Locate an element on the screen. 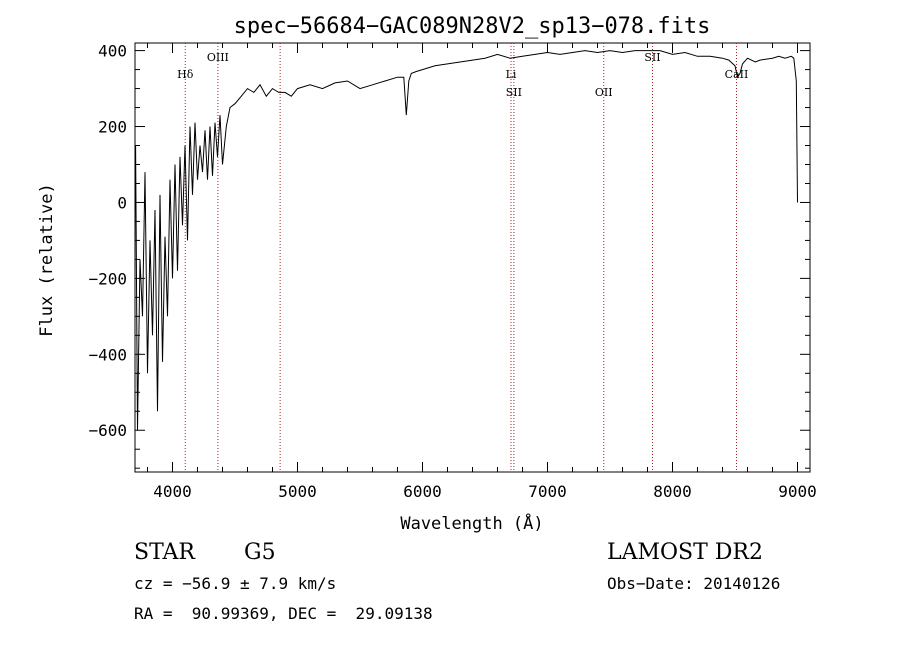 This screenshot has height=649, width=900. redshift-label: cz = −56.9 ± 7.9 km/s is located at coordinates (235, 583).